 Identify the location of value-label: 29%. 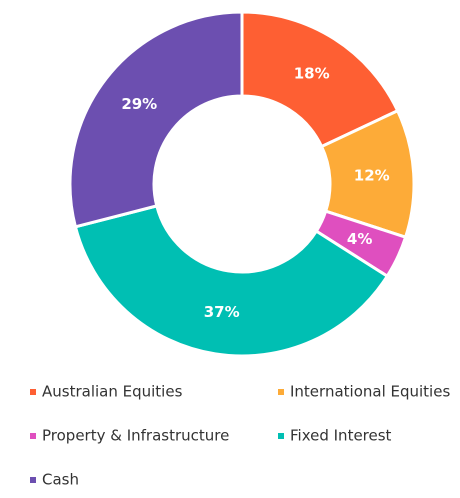
(139, 104).